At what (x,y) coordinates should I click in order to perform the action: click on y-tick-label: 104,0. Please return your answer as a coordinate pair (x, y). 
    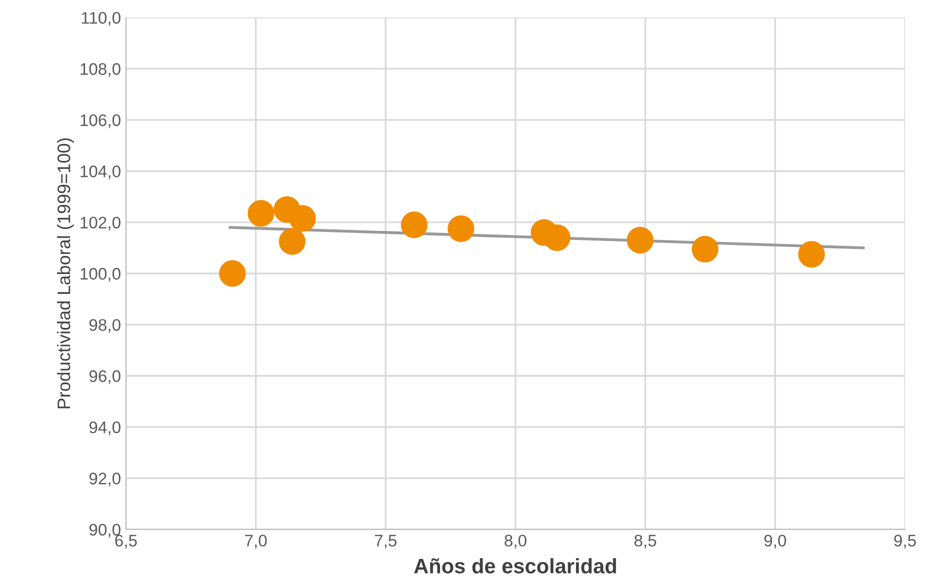
    Looking at the image, I should click on (100, 173).